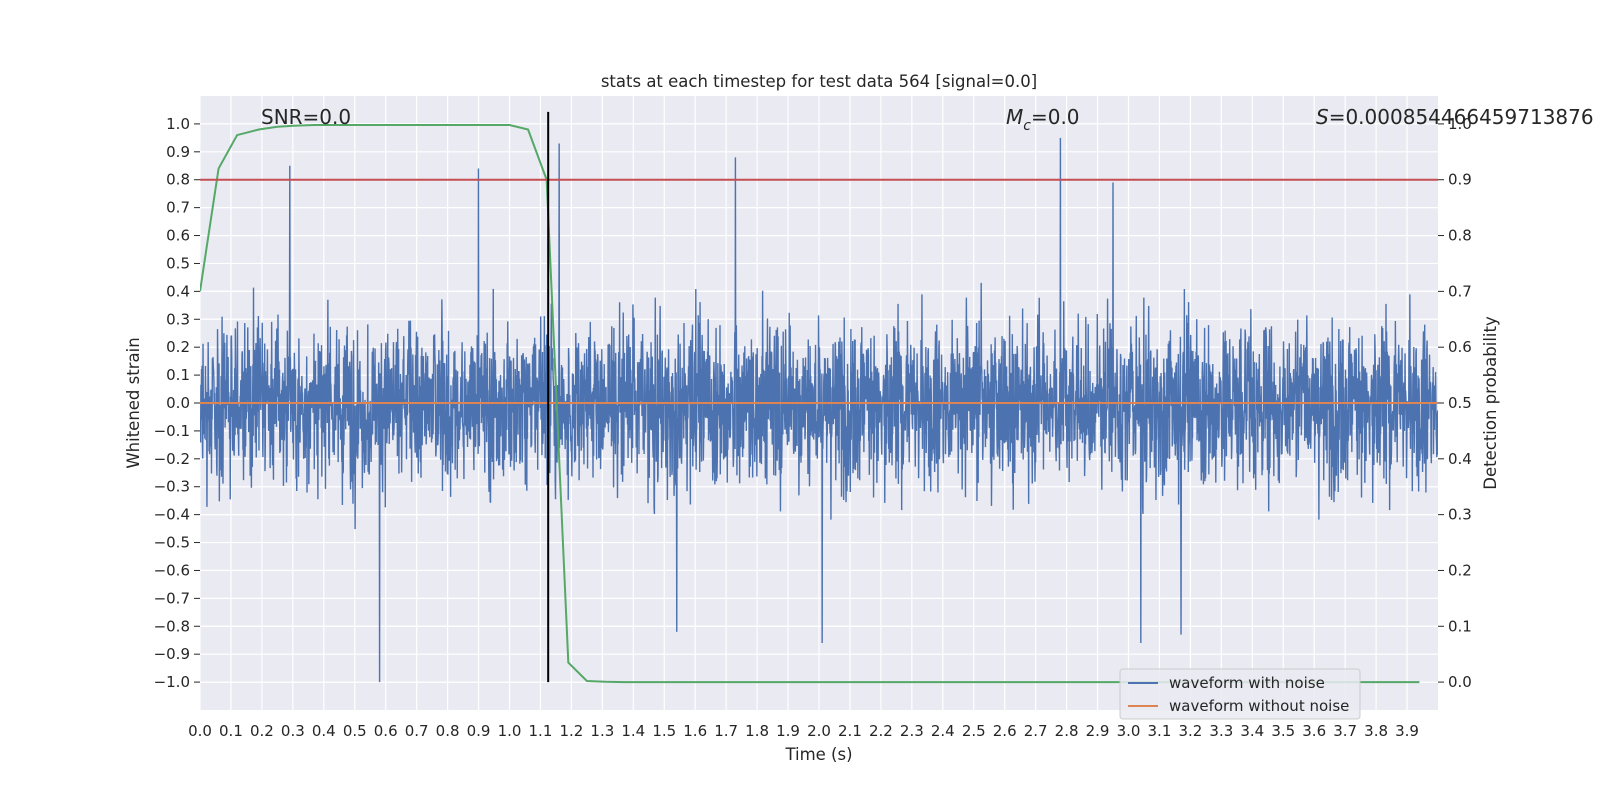 The height and width of the screenshot is (800, 1600). Describe the element at coordinates (510, 731) in the screenshot. I see `x-tick-label: 1.0` at that location.